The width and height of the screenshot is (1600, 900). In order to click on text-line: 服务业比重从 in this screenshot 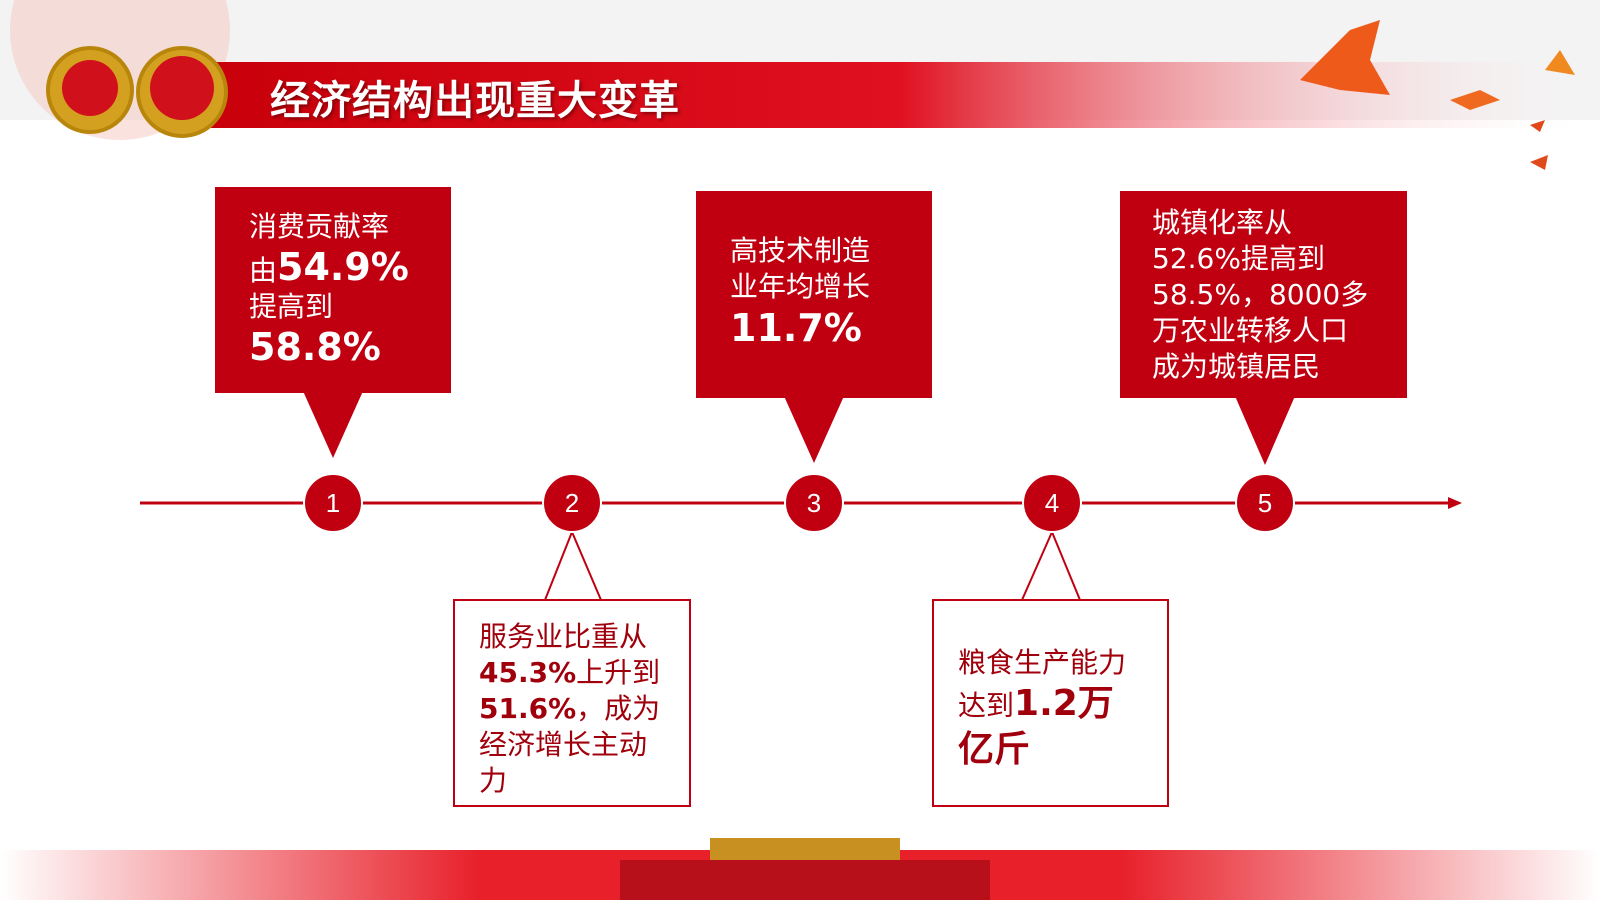, I will do `click(584, 637)`.